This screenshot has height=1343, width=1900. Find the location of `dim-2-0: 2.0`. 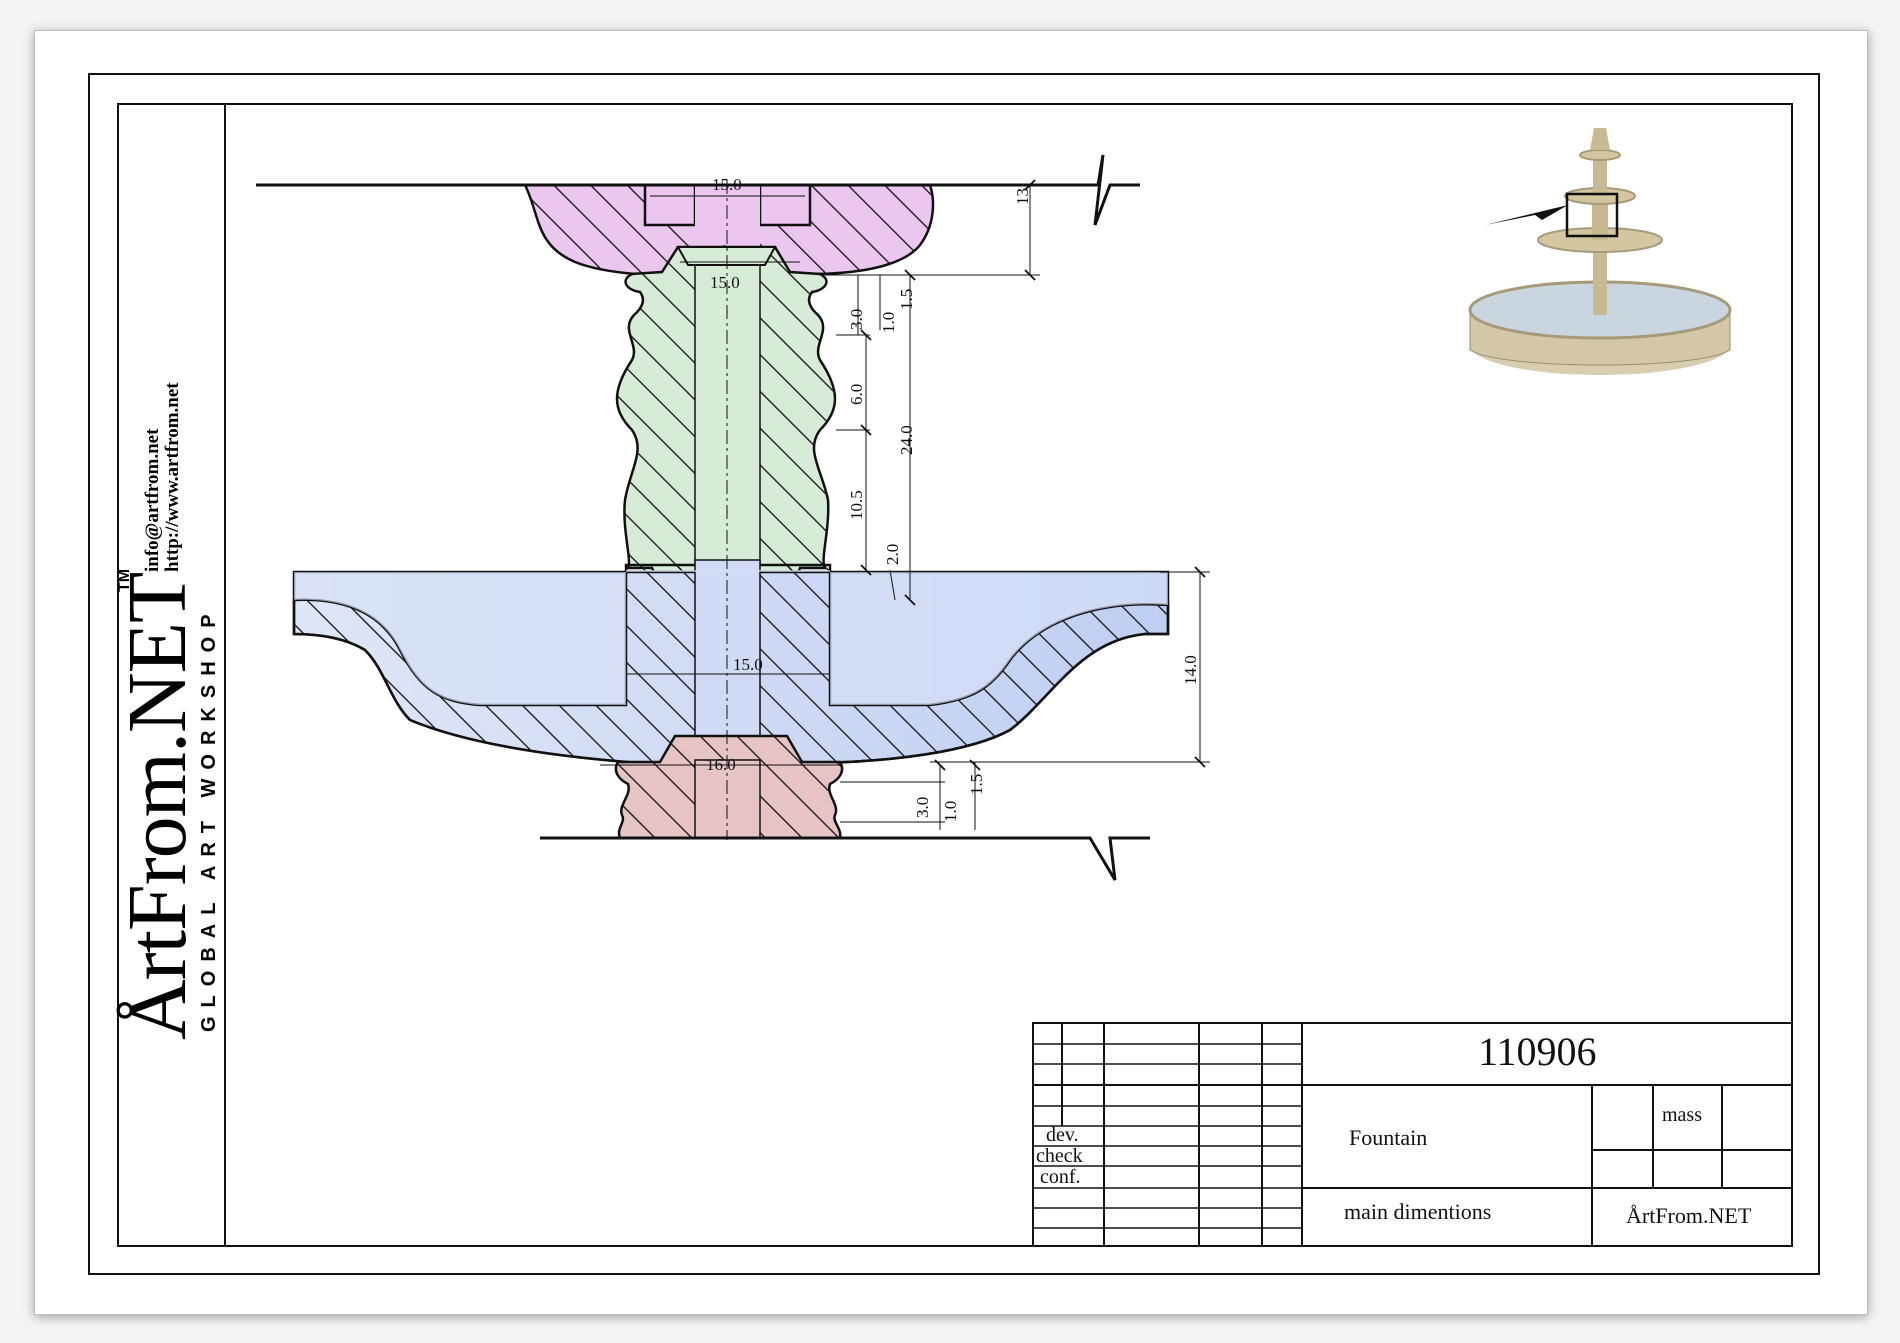

dim-2-0: 2.0 is located at coordinates (892, 554).